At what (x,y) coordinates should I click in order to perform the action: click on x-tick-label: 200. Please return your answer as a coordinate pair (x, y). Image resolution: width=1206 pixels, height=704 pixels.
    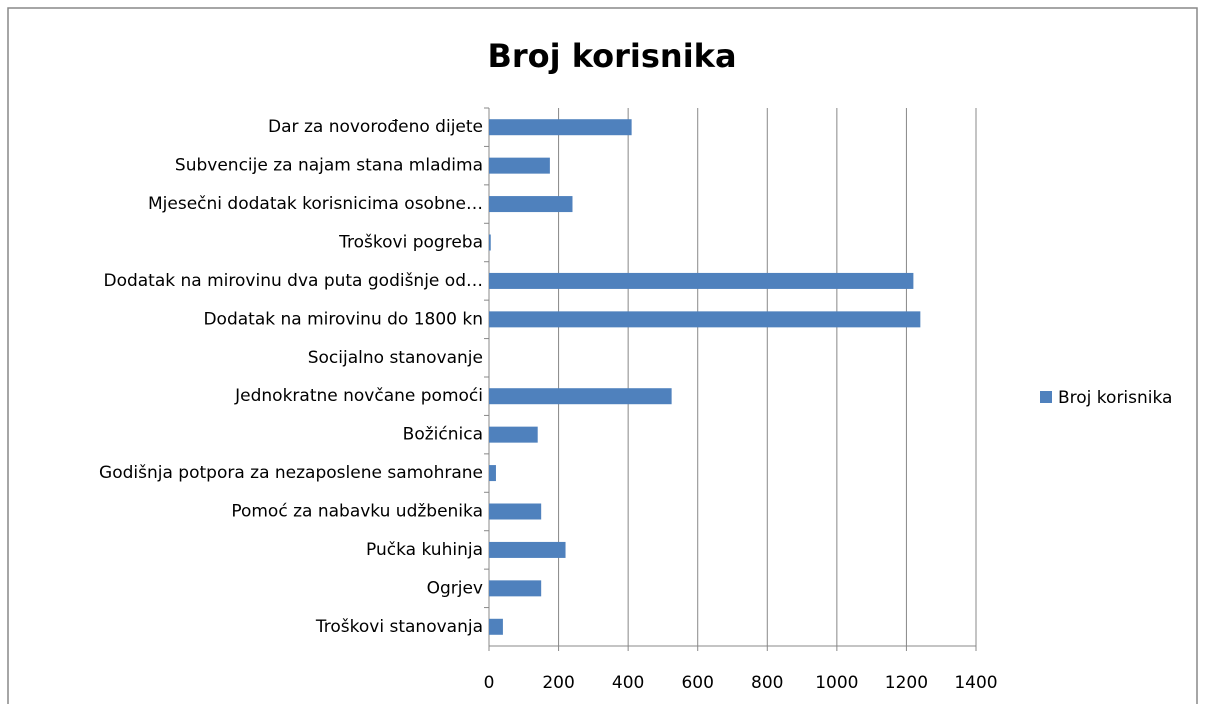
    Looking at the image, I should click on (558, 683).